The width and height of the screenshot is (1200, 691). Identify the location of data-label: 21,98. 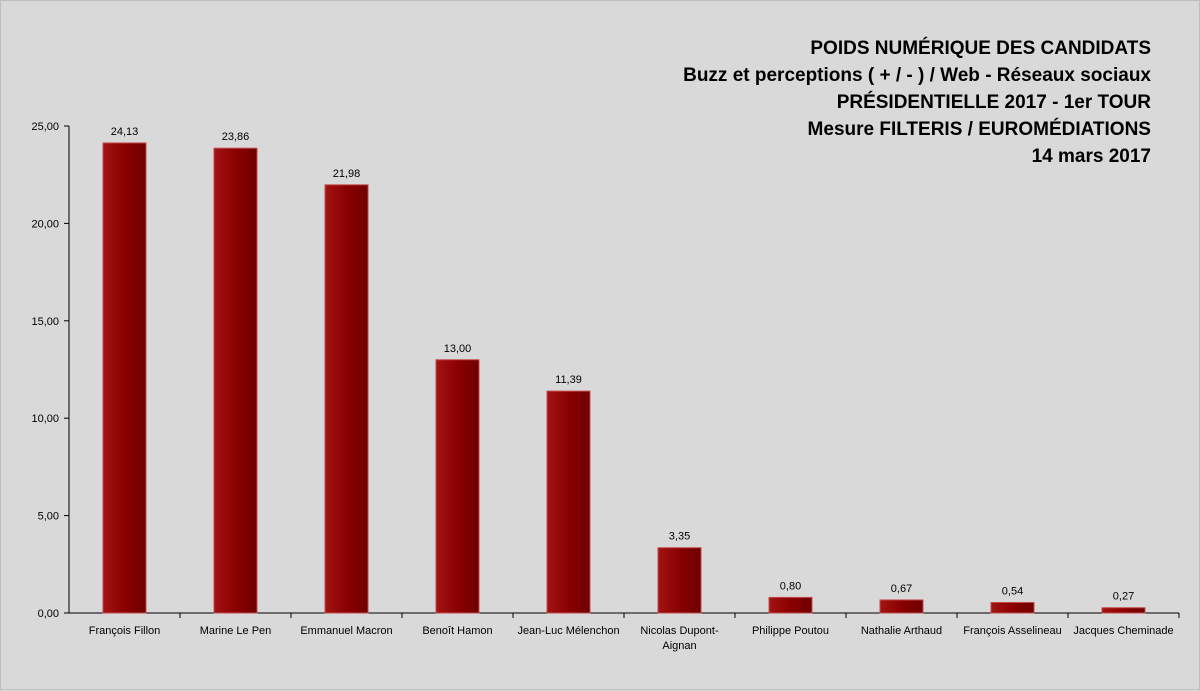
(347, 174).